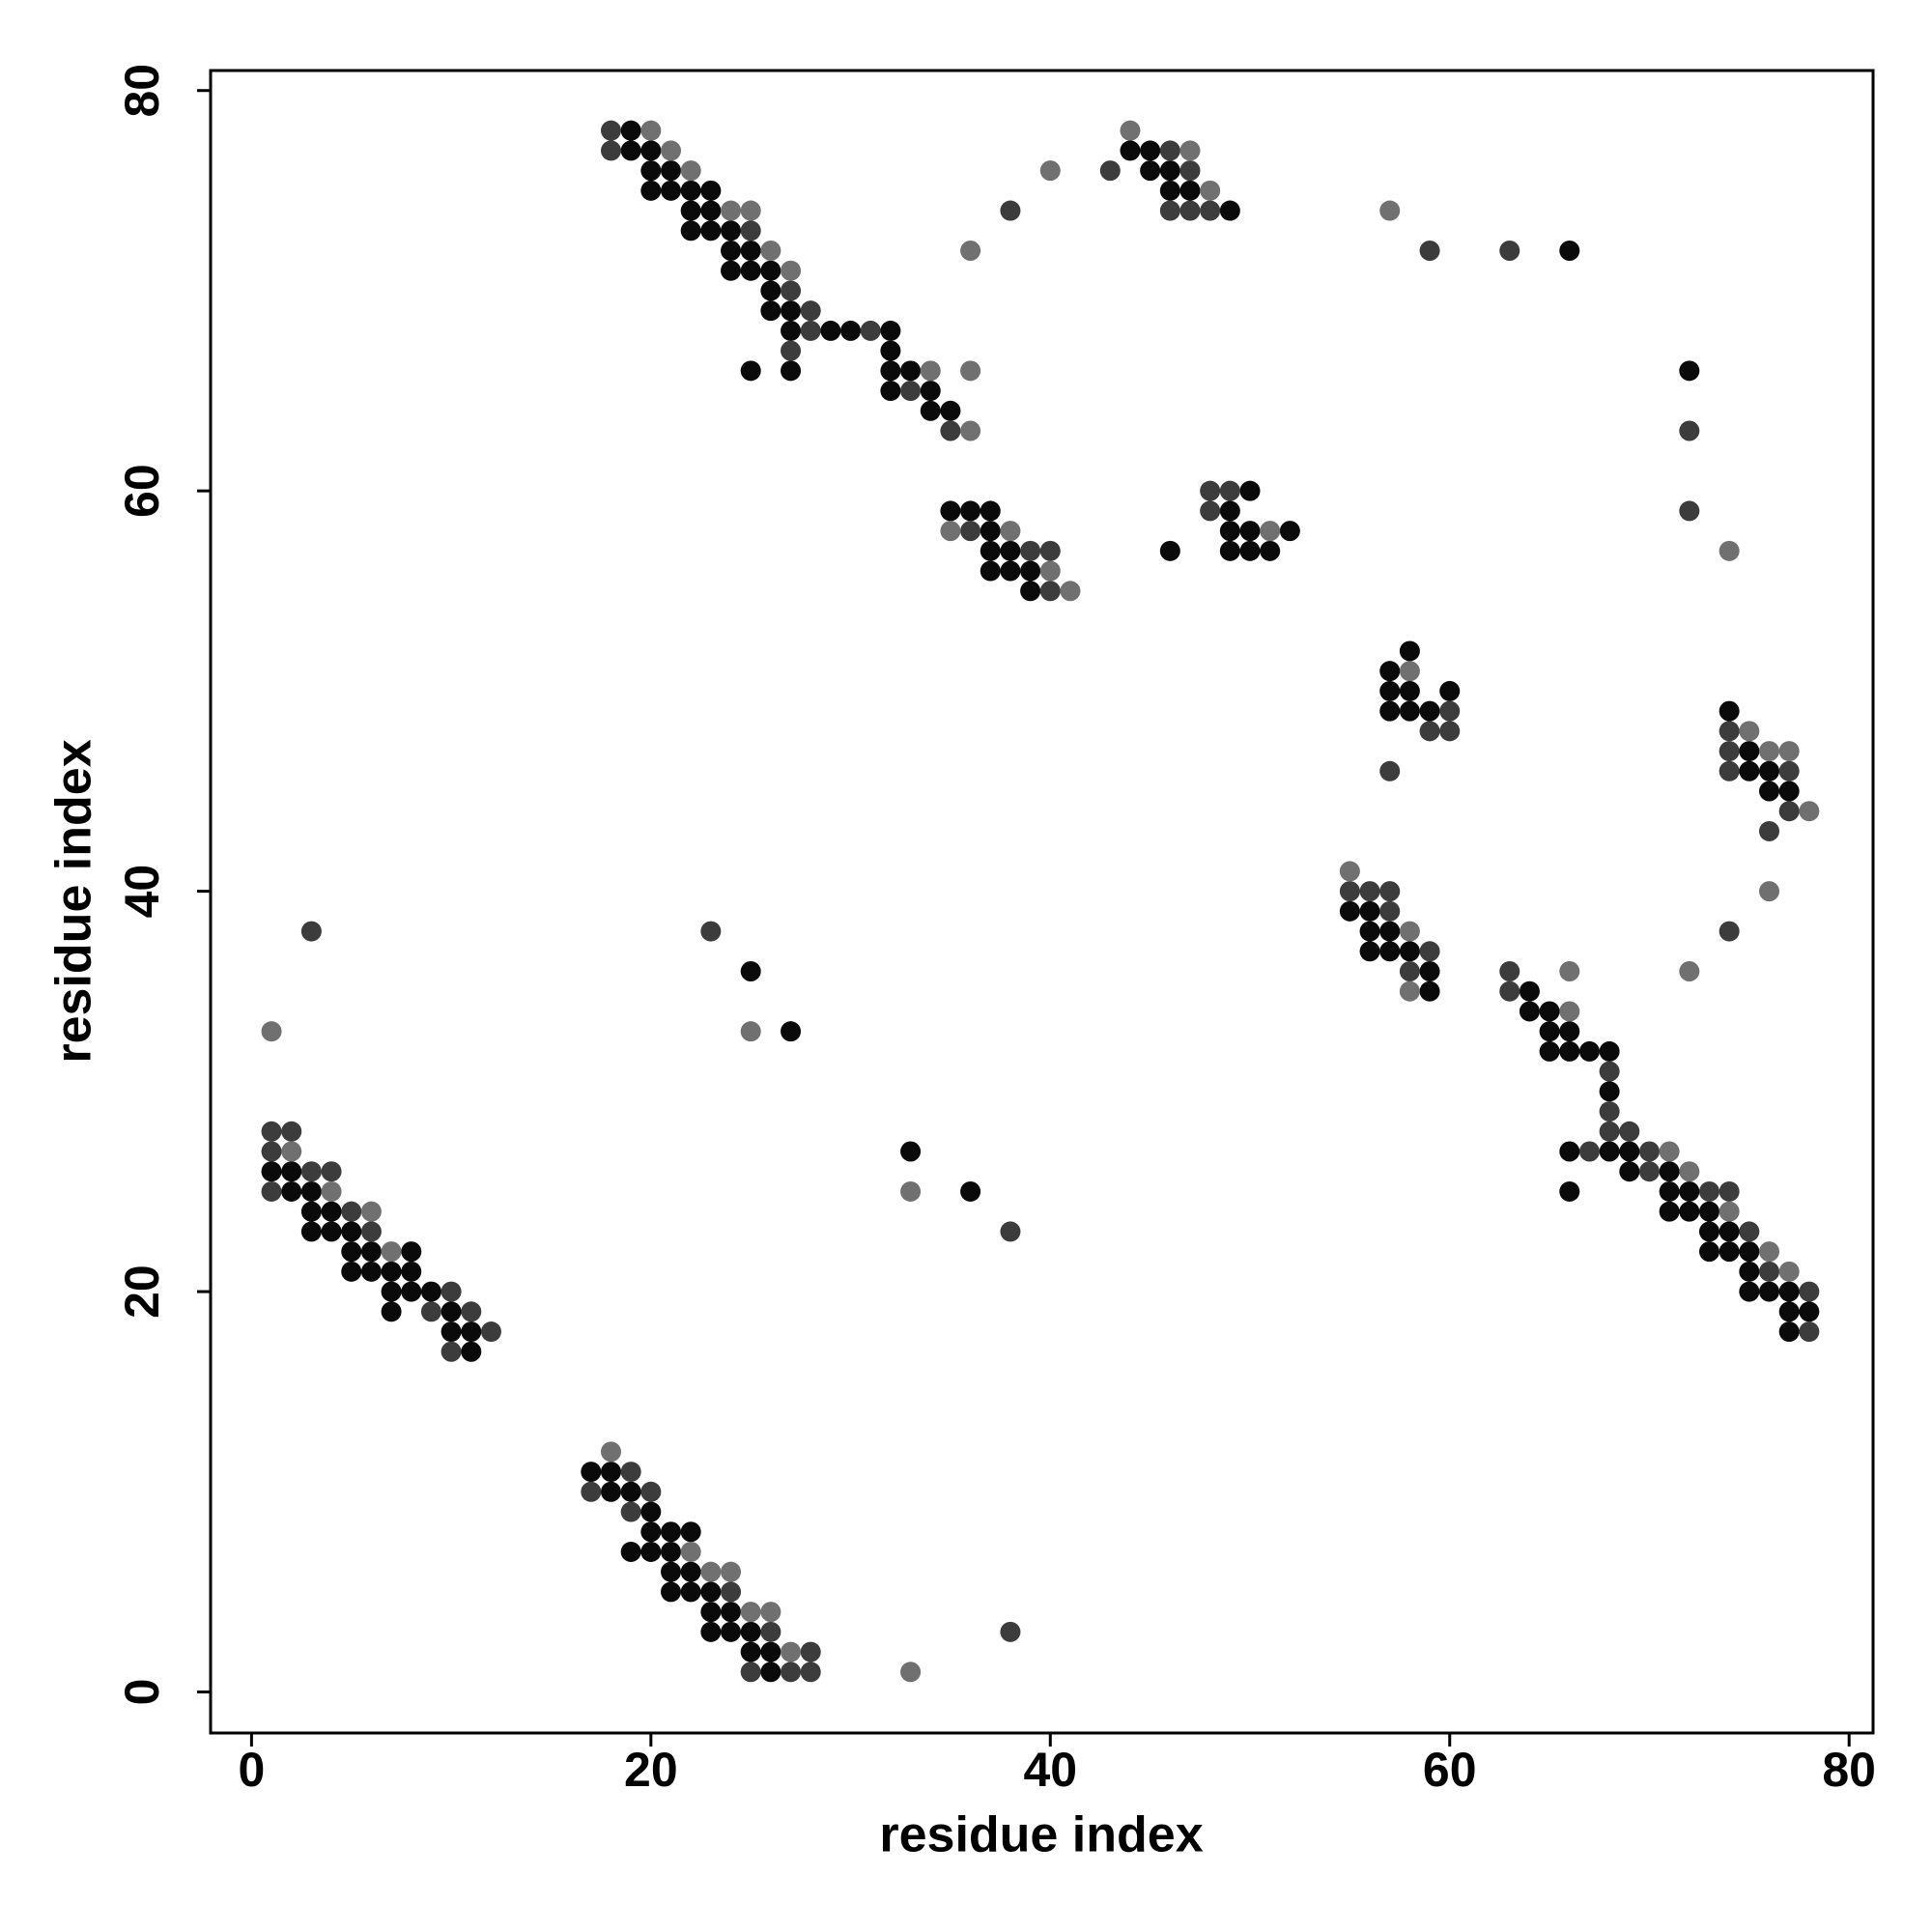  Describe the element at coordinates (1041, 1835) in the screenshot. I see `x-axis-title: residue index` at that location.